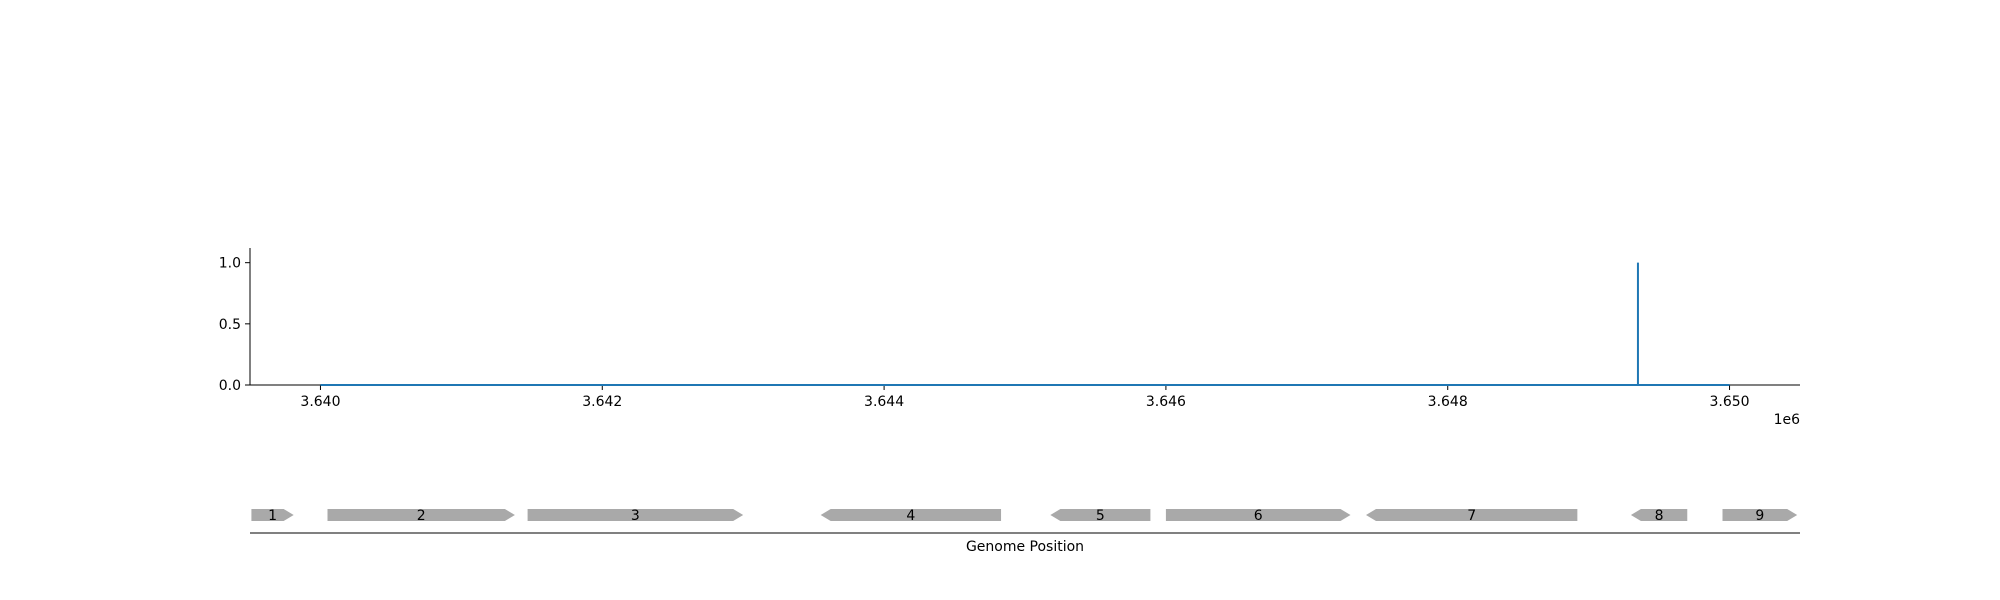 The image size is (2000, 600). What do you see at coordinates (1025, 397) in the screenshot?
I see `x-ticks: 3.640 3.642 3.644 3.646 3.648 3.650` at bounding box center [1025, 397].